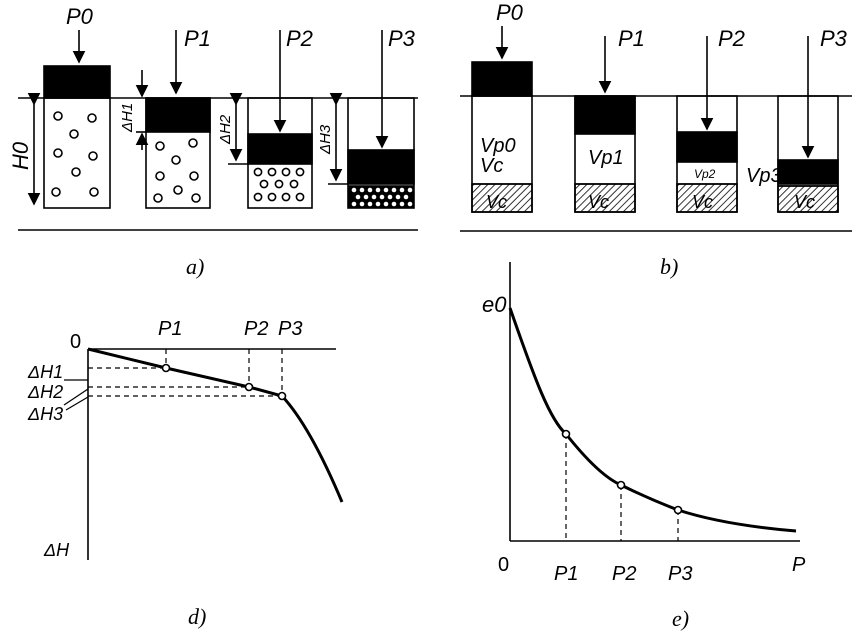  What do you see at coordinates (503, 565) in the screenshot?
I see `label-e-origin: 0` at bounding box center [503, 565].